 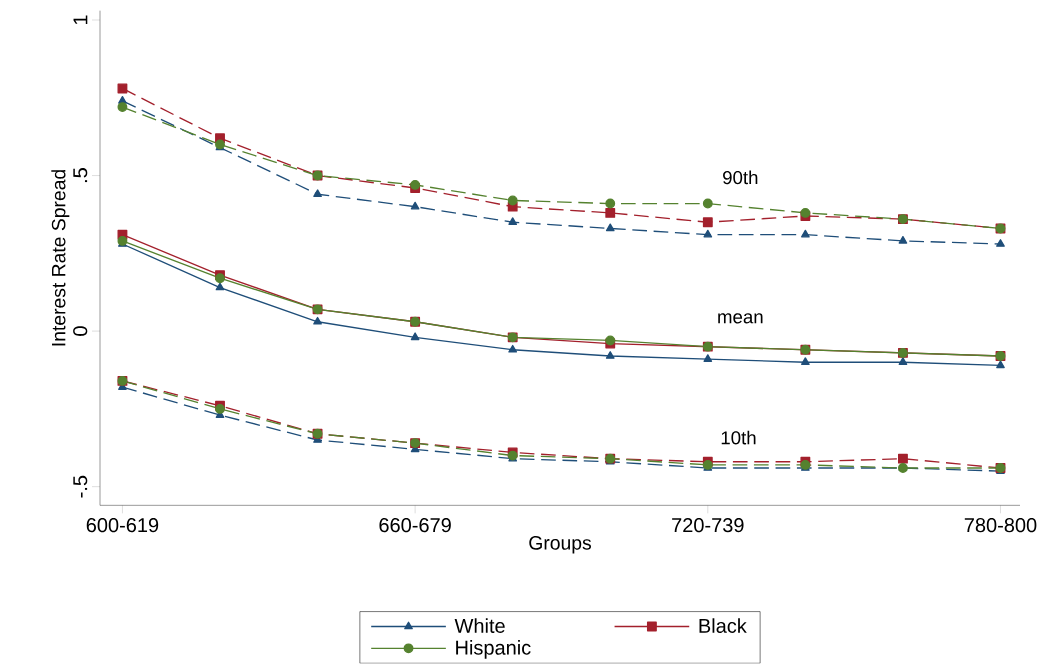 I want to click on legend-label: White, so click(x=479, y=626).